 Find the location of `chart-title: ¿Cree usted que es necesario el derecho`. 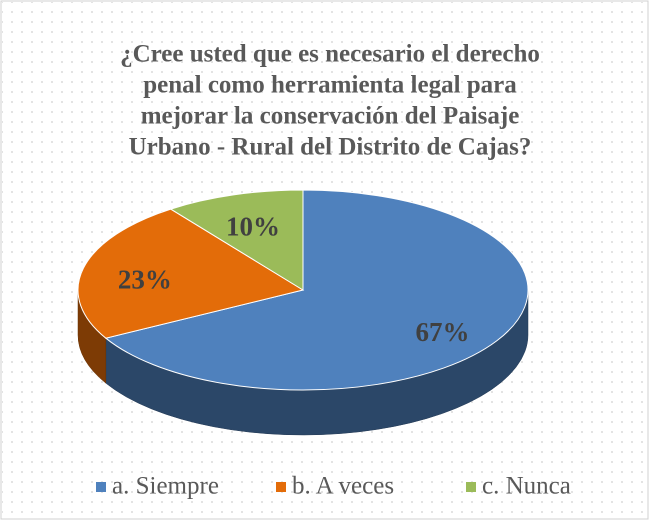

chart-title: ¿Cree usted que es necesario el derecho is located at coordinates (330, 54).